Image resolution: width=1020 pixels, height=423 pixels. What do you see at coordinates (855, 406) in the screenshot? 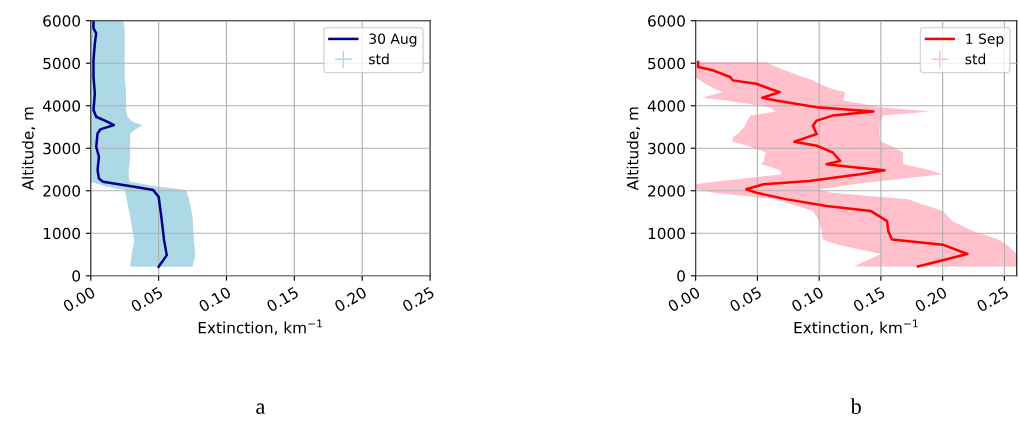
I see `text: b` at bounding box center [855, 406].